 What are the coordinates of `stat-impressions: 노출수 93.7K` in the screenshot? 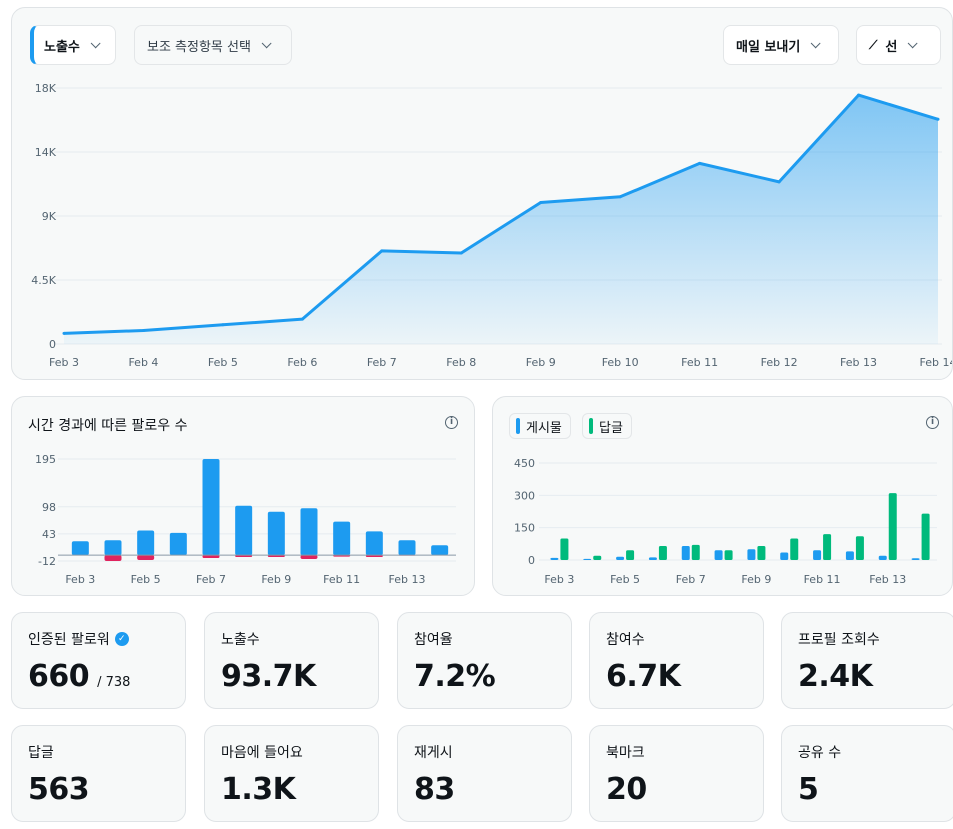 It's located at (291, 660).